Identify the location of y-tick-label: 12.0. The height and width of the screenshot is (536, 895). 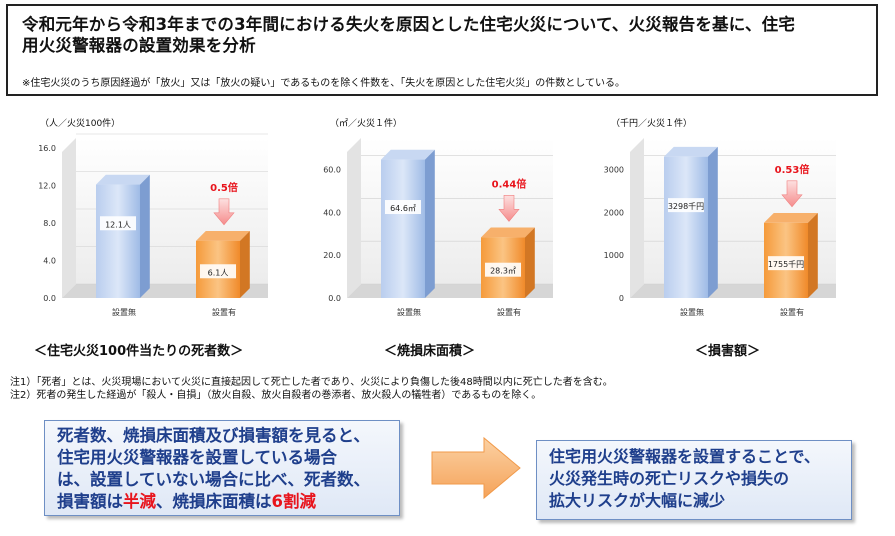
(47, 186).